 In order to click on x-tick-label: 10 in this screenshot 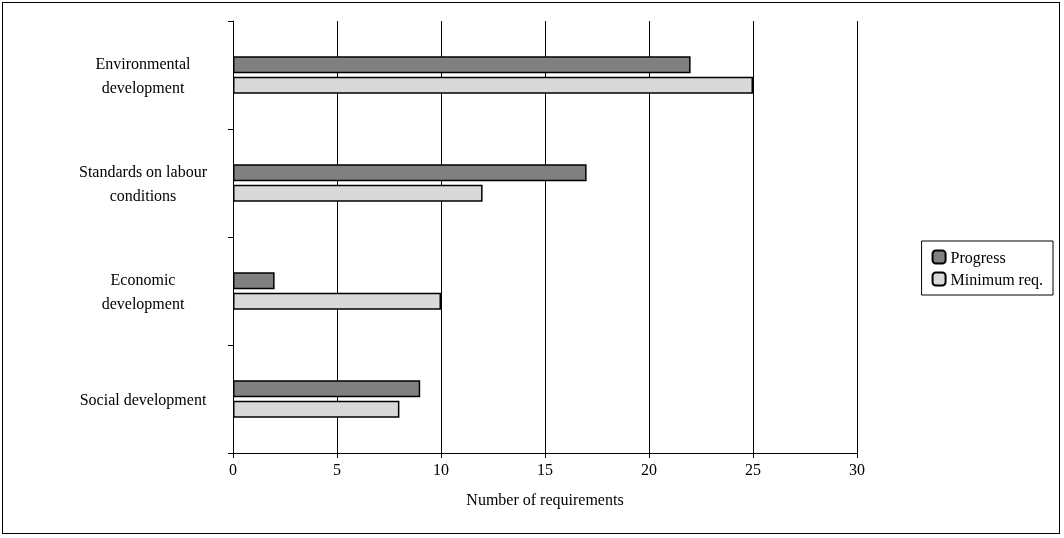, I will do `click(441, 469)`.